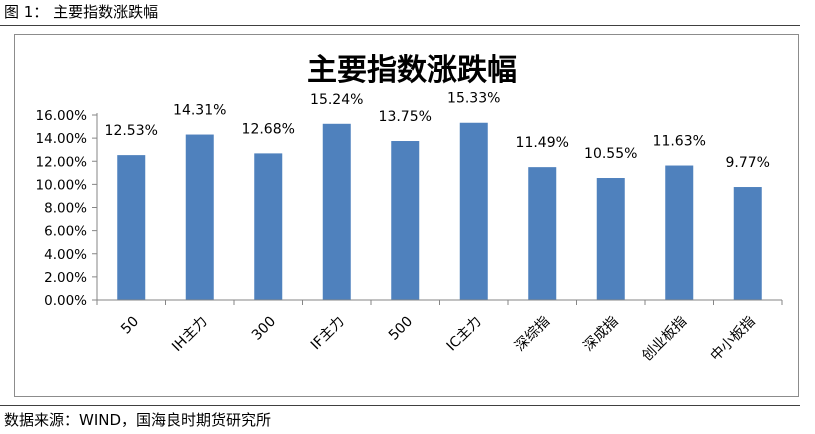 This screenshot has height=434, width=815. I want to click on x-tick-label: 中小板指, so click(733, 339).